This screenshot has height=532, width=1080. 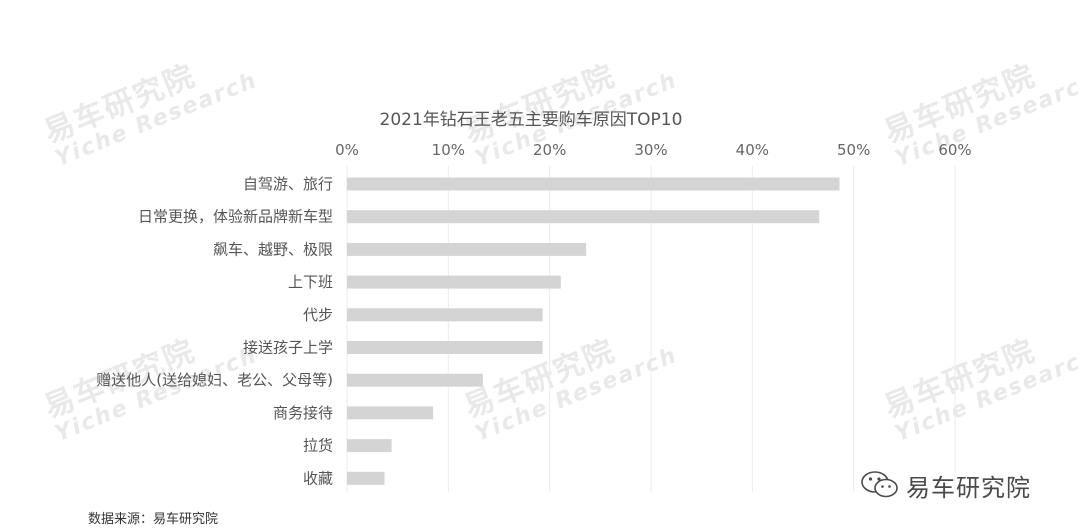 I want to click on chart-title: 2021年钻石王老五主要购车原因TOP10, so click(x=531, y=120).